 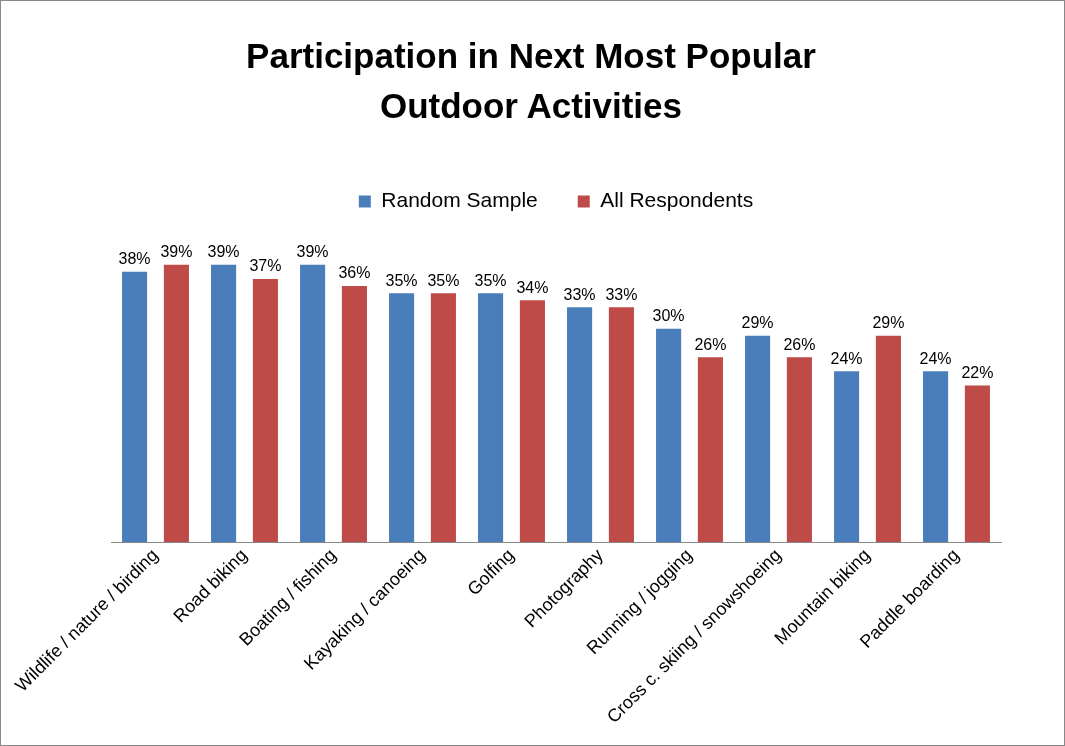 What do you see at coordinates (459, 200) in the screenshot?
I see `legend-label: Random Sample` at bounding box center [459, 200].